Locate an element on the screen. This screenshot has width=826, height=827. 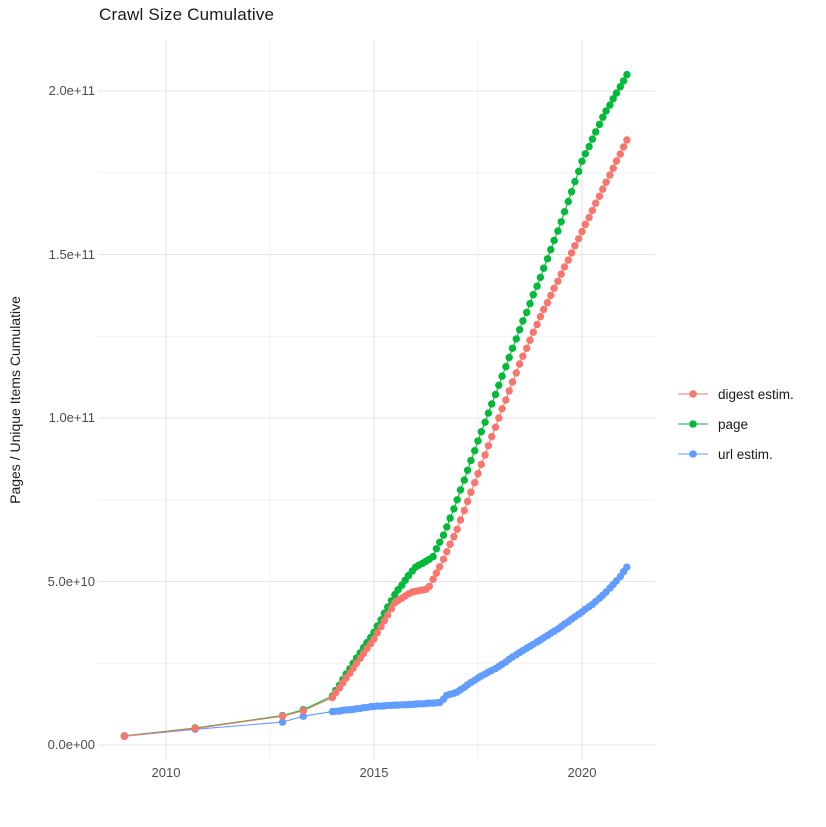
legend-item-page: page is located at coordinates (735, 424).